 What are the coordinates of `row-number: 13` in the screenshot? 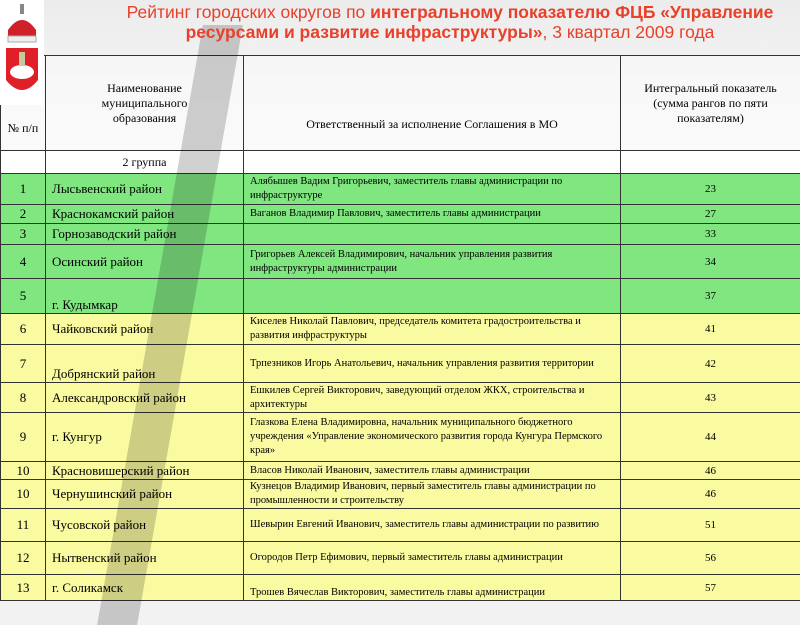 It's located at (23, 588).